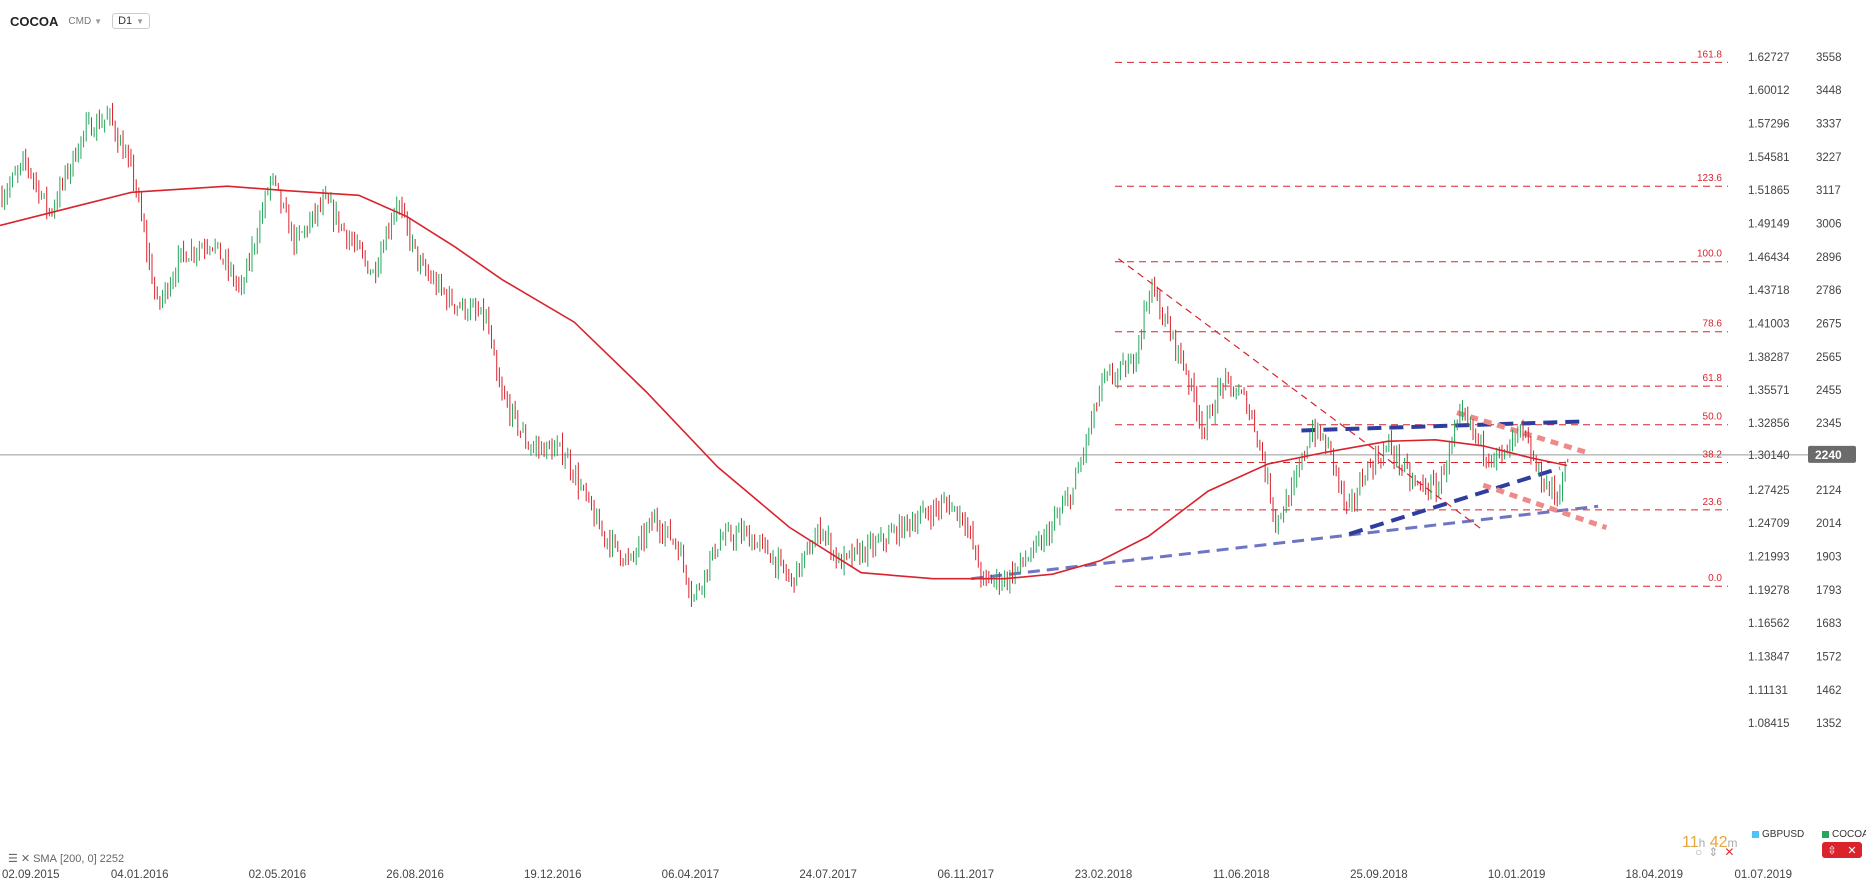 This screenshot has width=1866, height=885. Describe the element at coordinates (13, 859) in the screenshot. I see `list-icon: ☰` at that location.